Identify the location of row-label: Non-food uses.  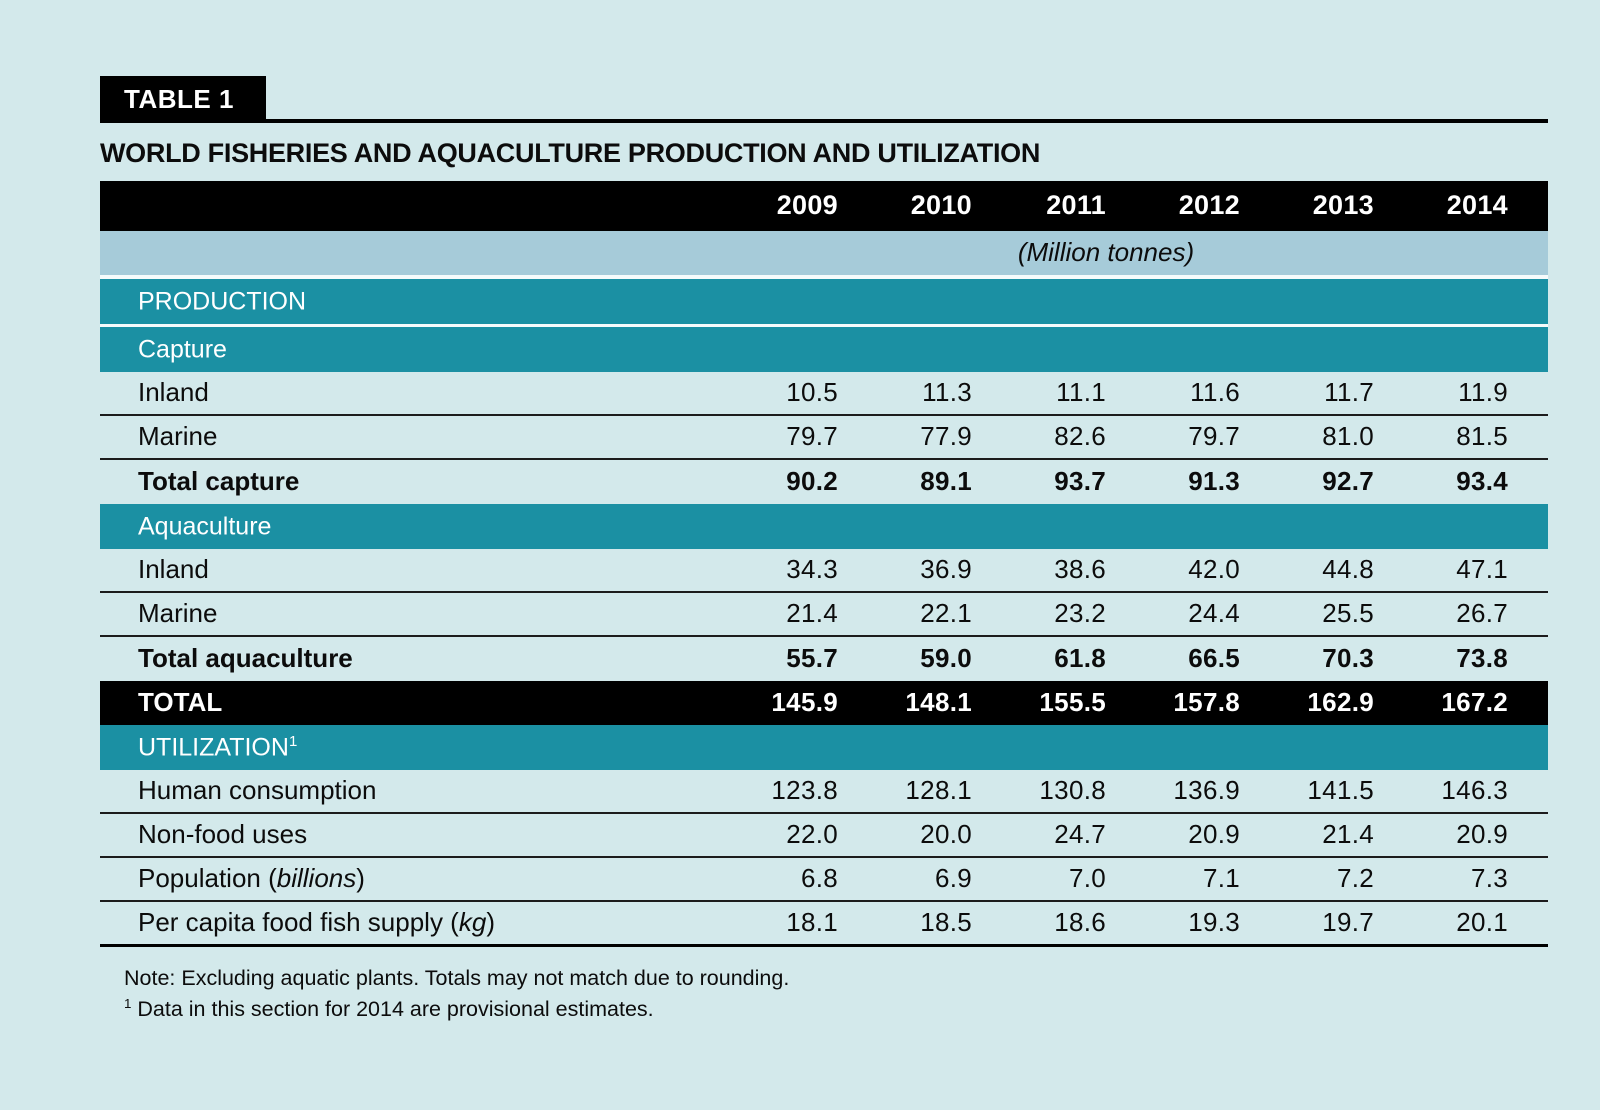
(223, 834).